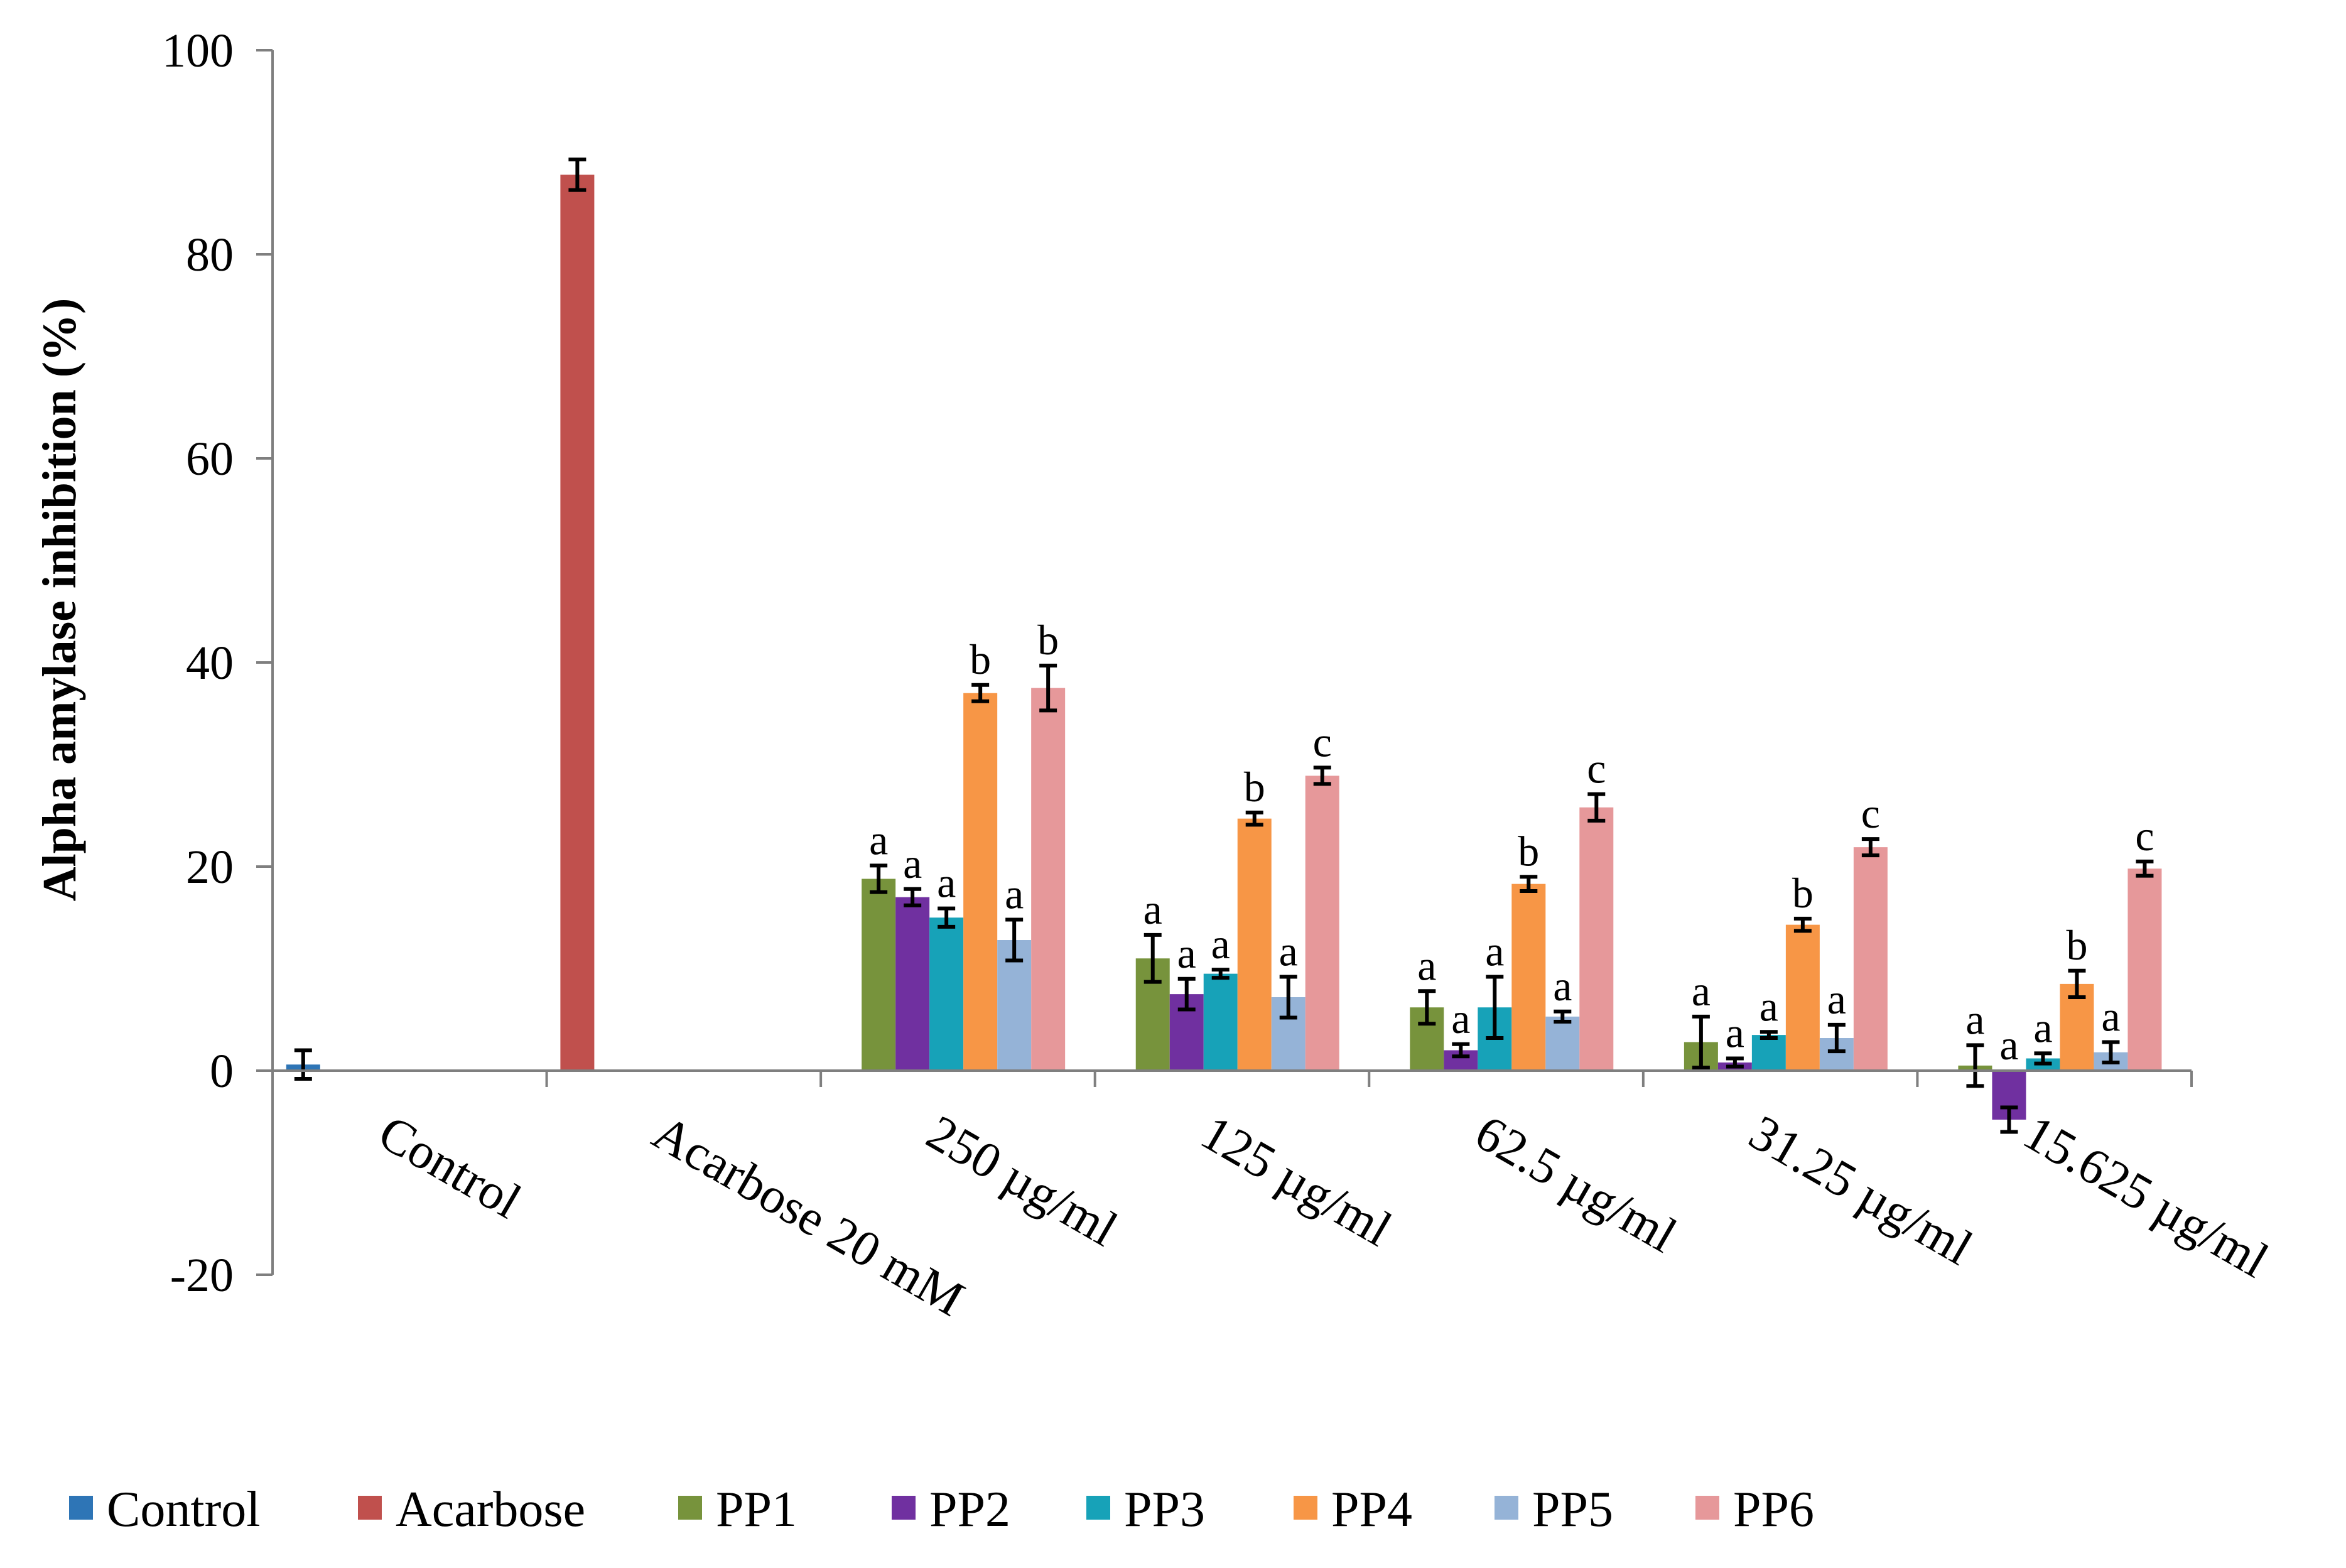 Image resolution: width=2346 pixels, height=1568 pixels. I want to click on legend: Control Acarbose PP1 PP2 PP3 PP4 PP5 PP6, so click(941, 1509).